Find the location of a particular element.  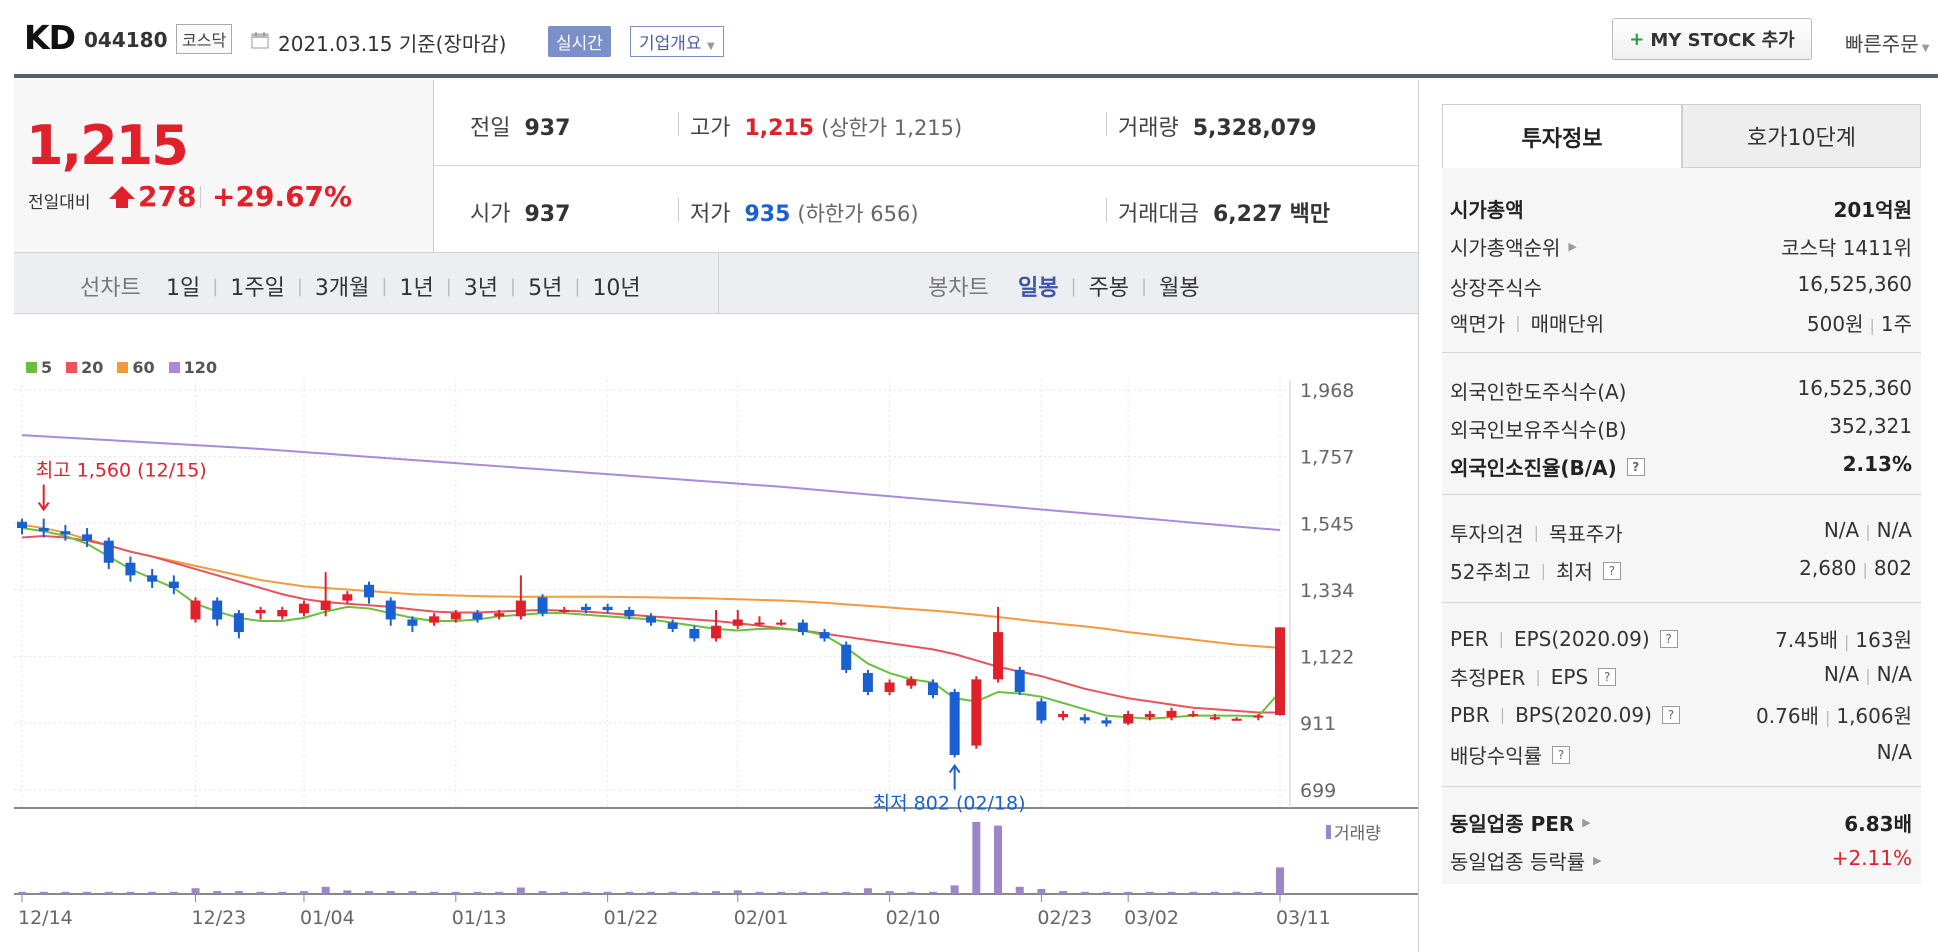

line-period-1: 1주일 is located at coordinates (257, 288).